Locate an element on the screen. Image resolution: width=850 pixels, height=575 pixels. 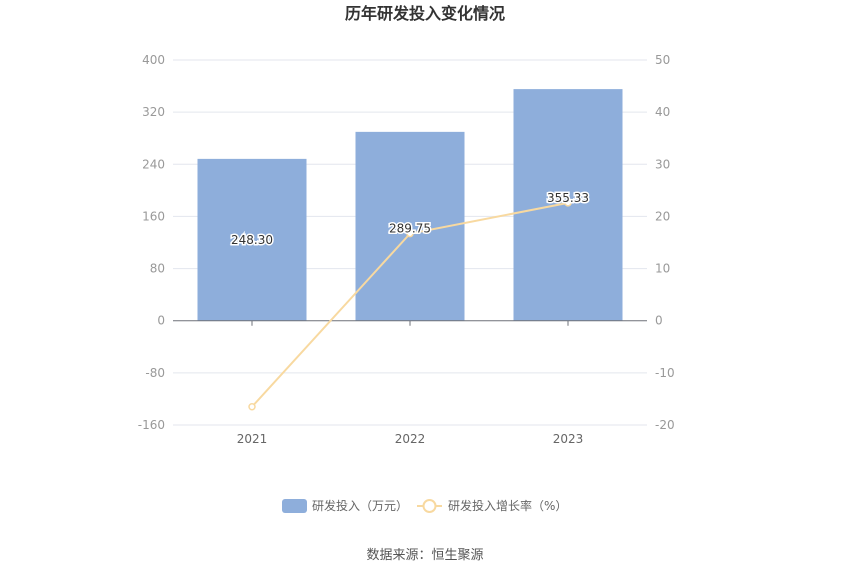
y-left-tick-label: 160 is located at coordinates (153, 216).